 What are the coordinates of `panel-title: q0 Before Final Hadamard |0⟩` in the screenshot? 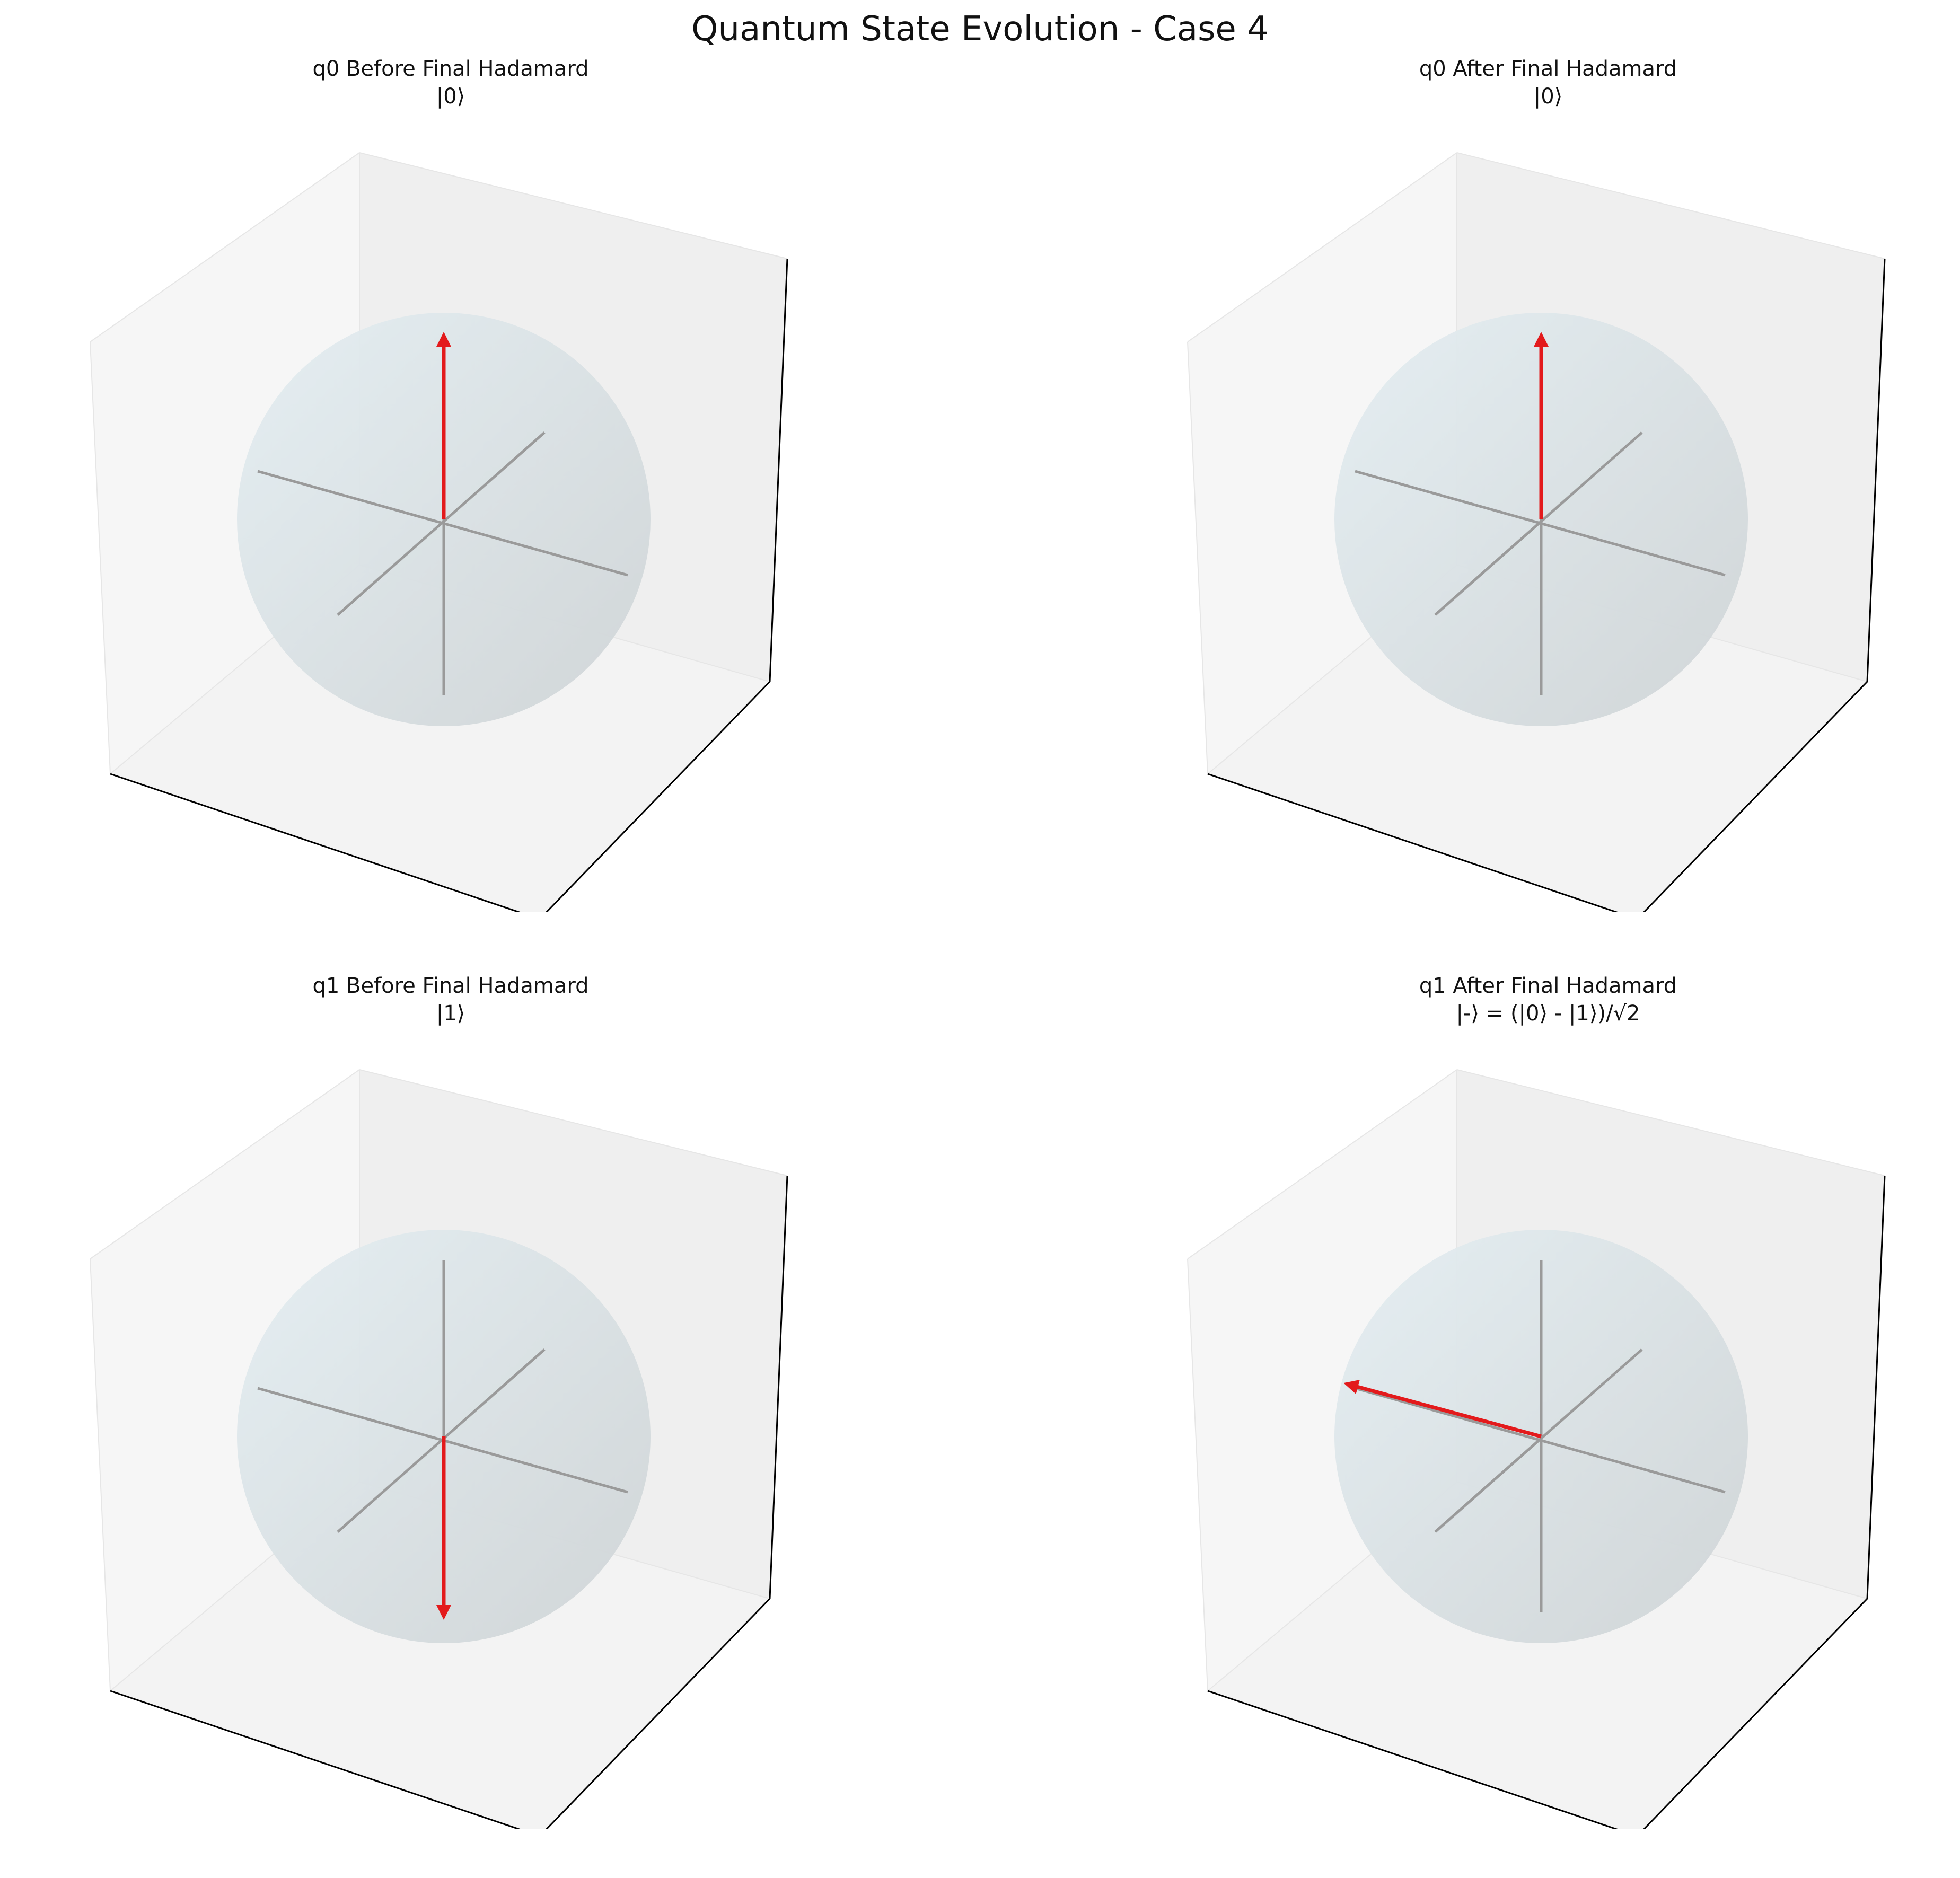 It's located at (450, 82).